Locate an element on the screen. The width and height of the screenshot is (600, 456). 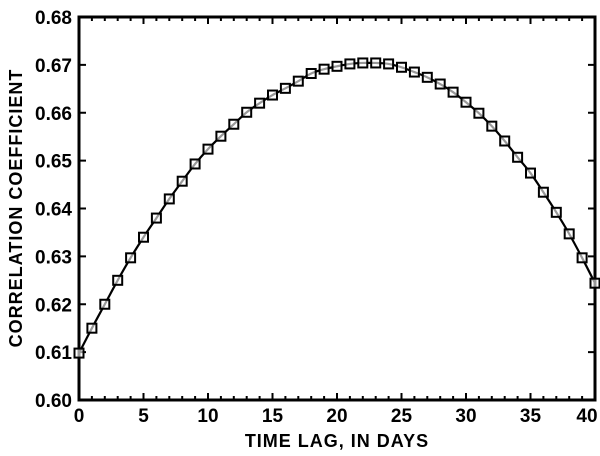
x-tick-label: 0 is located at coordinates (79, 416).